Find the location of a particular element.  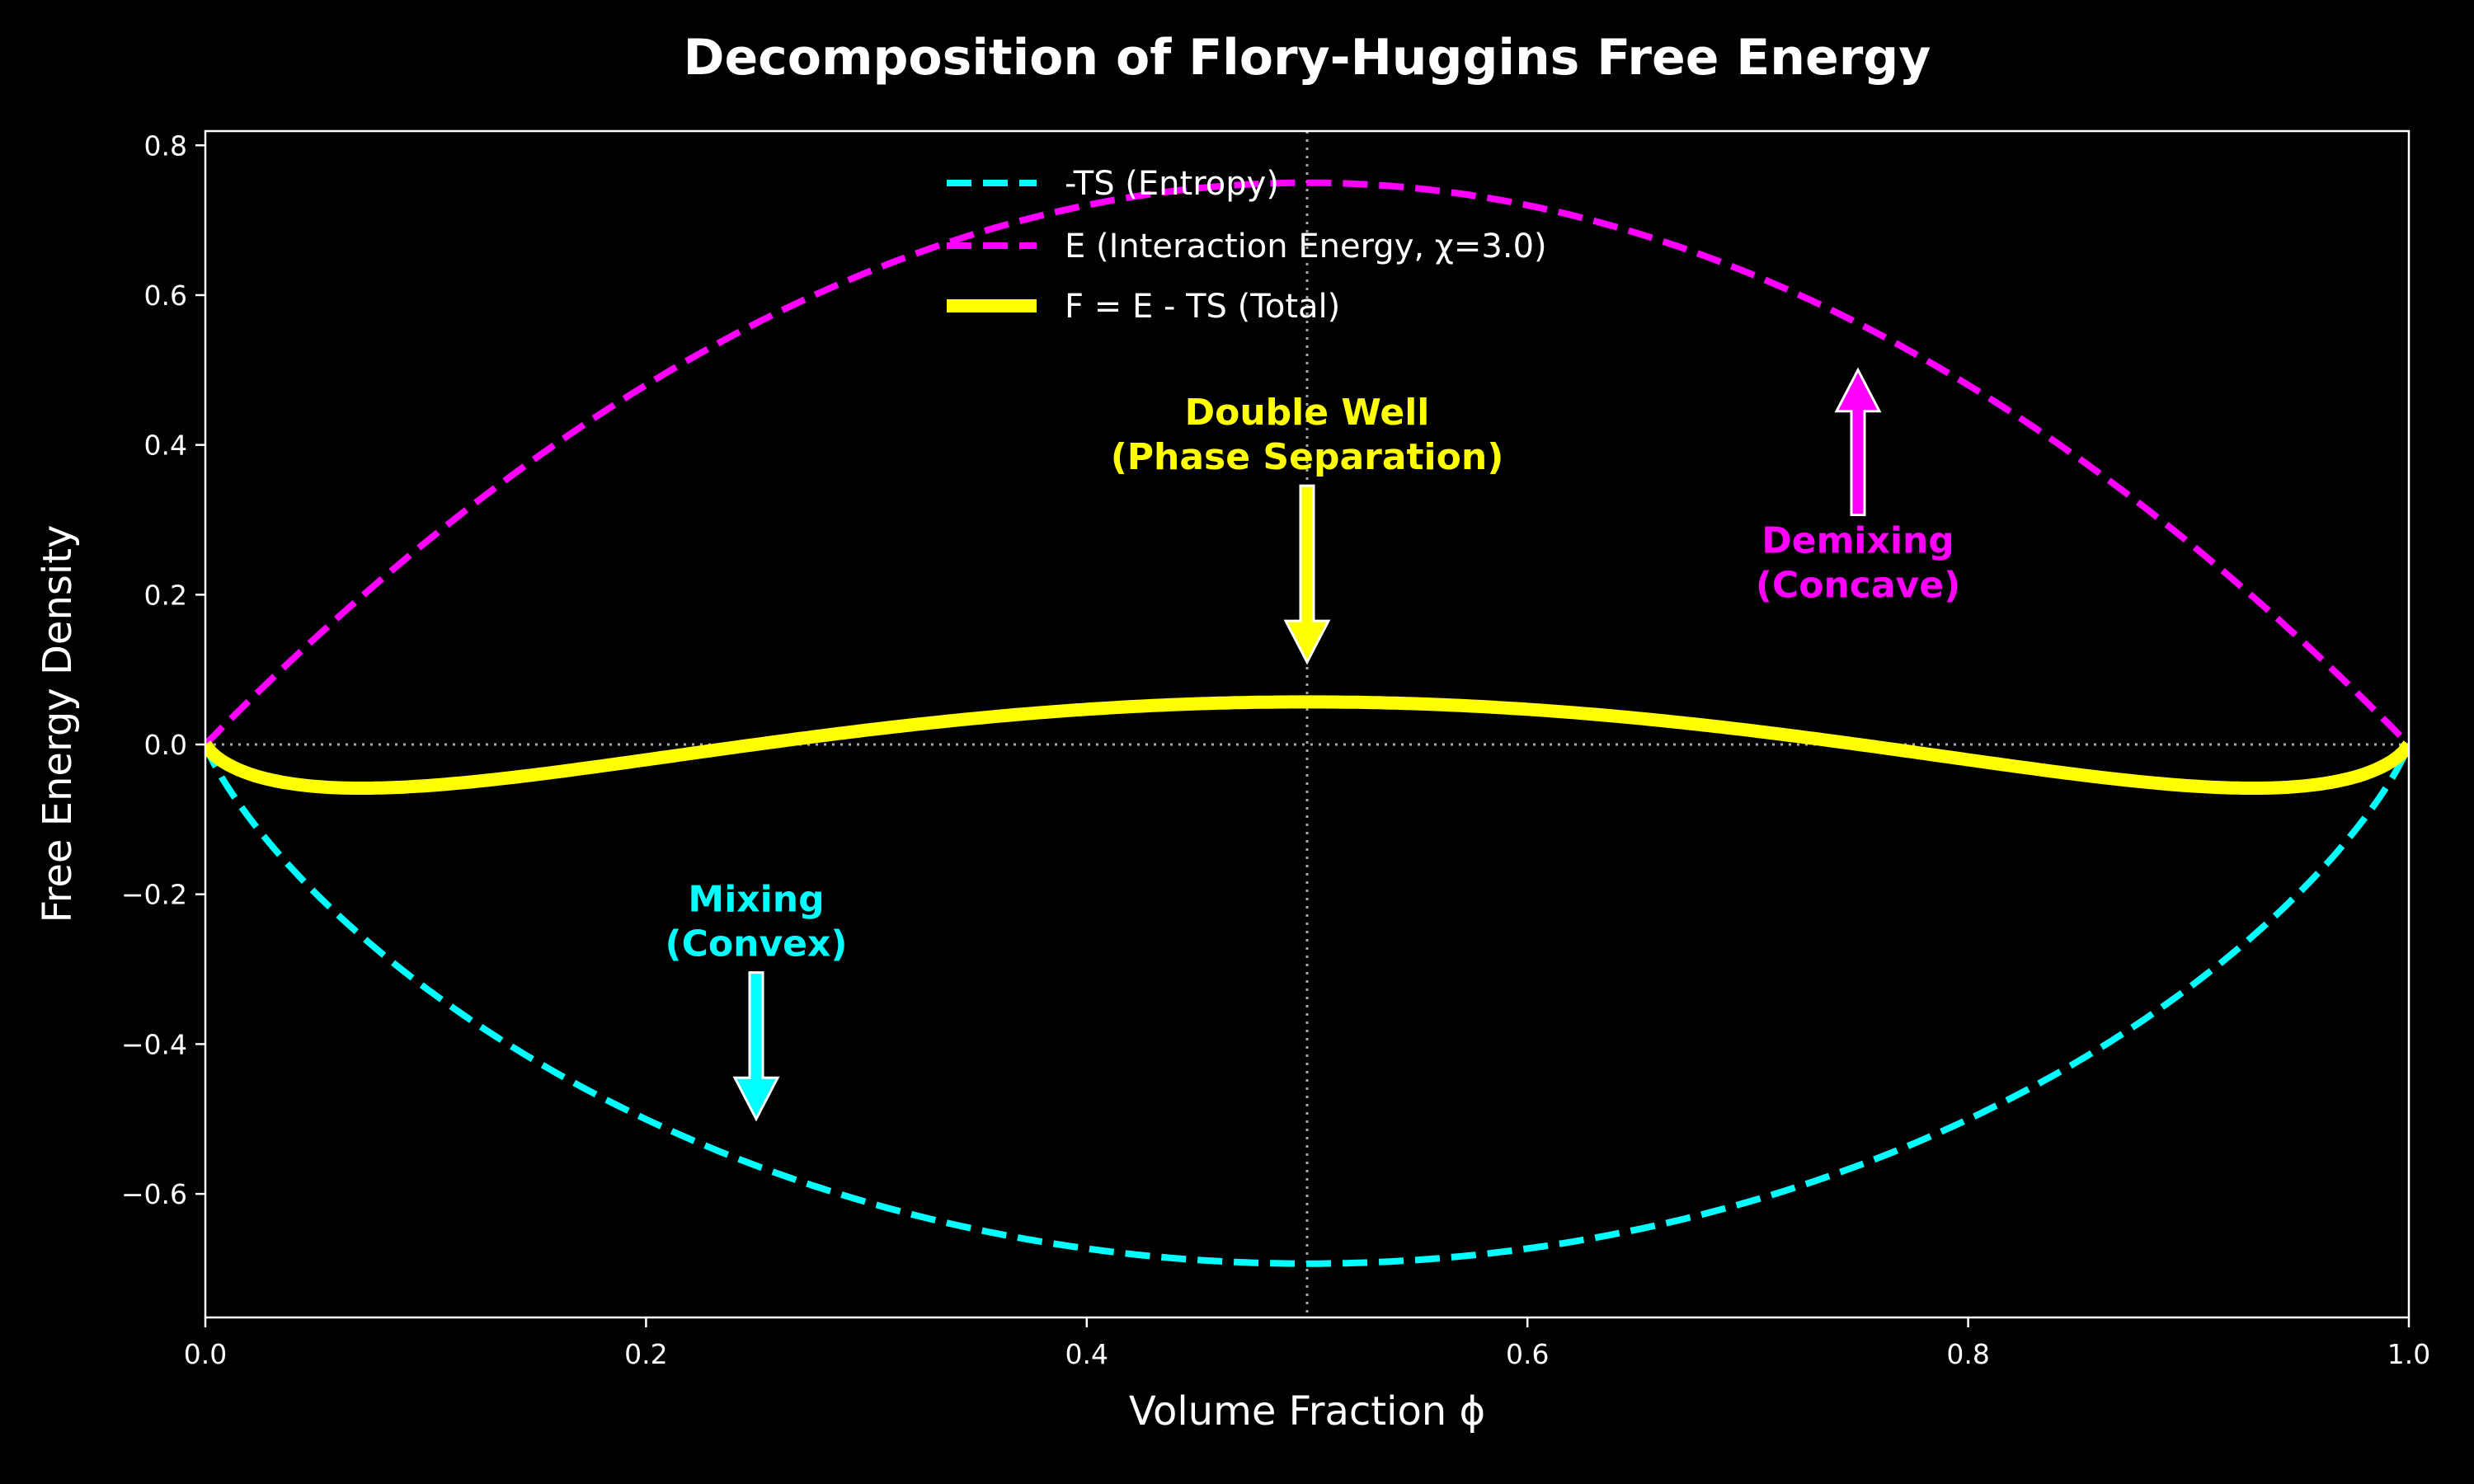

annotation-text: (Concave) is located at coordinates (1858, 585).